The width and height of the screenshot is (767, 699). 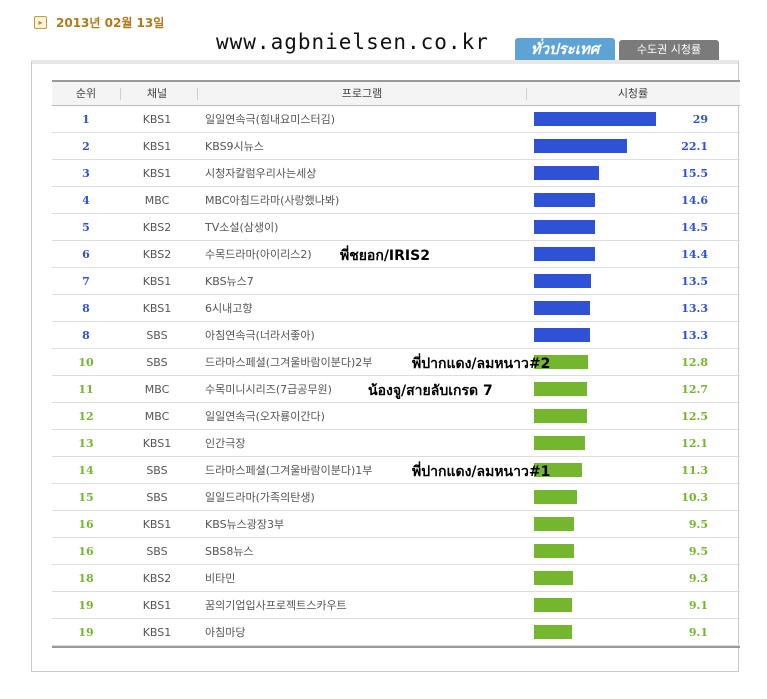 I want to click on rating-value: 9.3, so click(x=698, y=578).